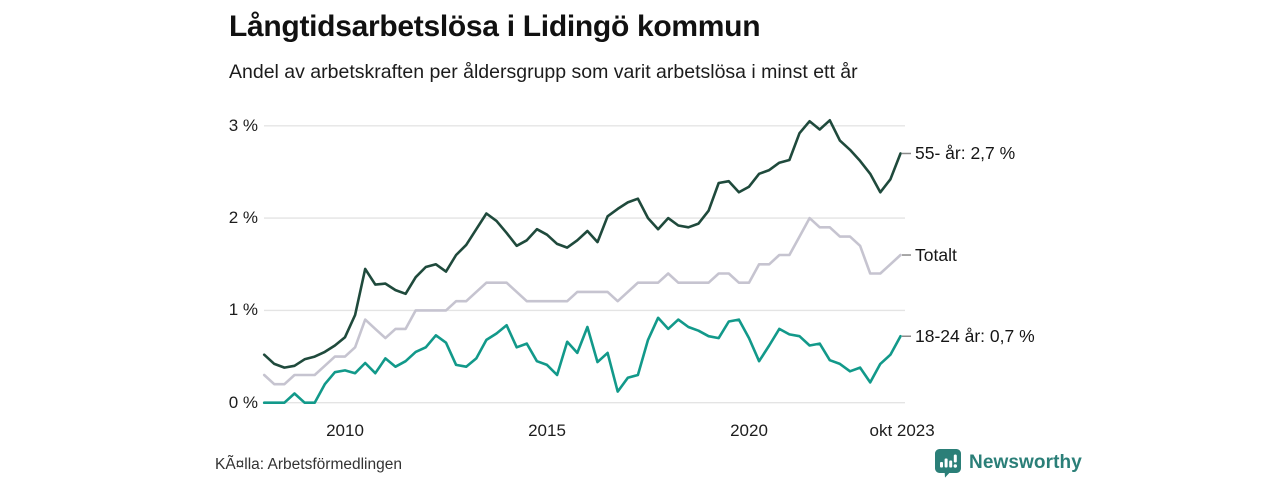 This screenshot has height=480, width=1280. What do you see at coordinates (902, 430) in the screenshot?
I see `x-tick-label: okt 2023` at bounding box center [902, 430].